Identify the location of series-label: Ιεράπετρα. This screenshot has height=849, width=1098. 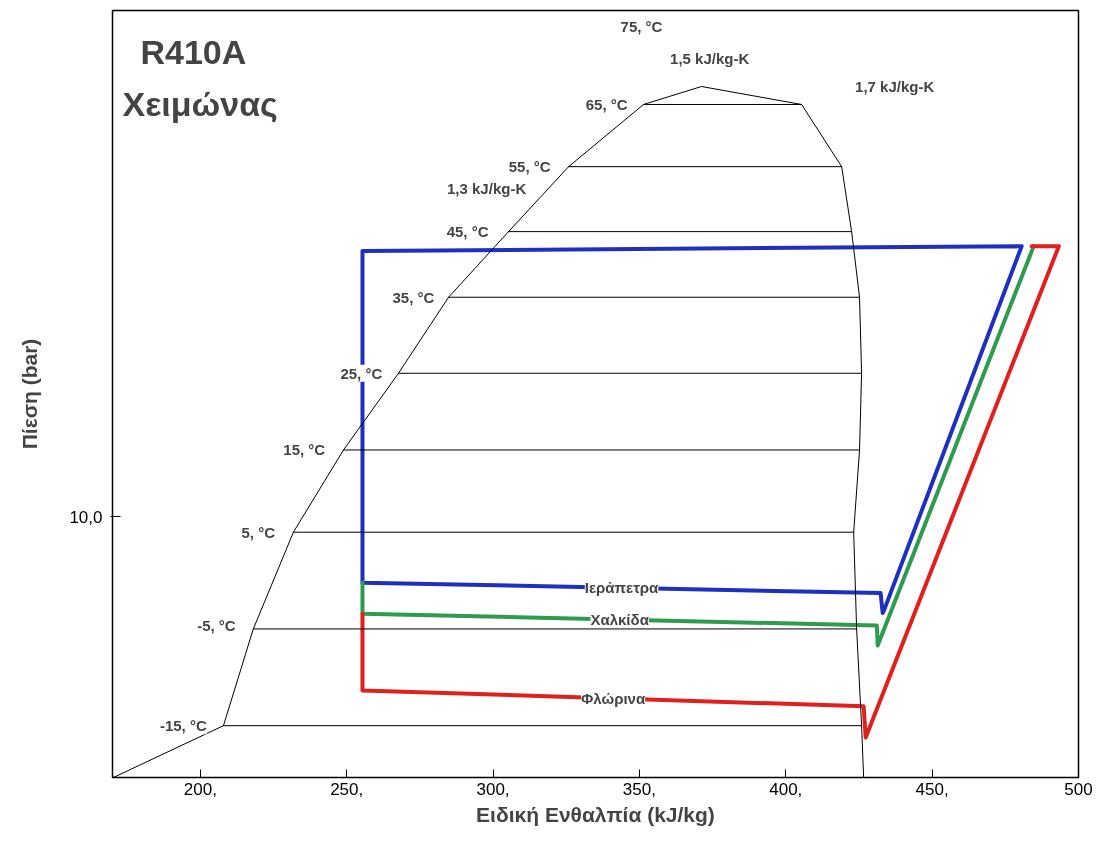
(622, 588).